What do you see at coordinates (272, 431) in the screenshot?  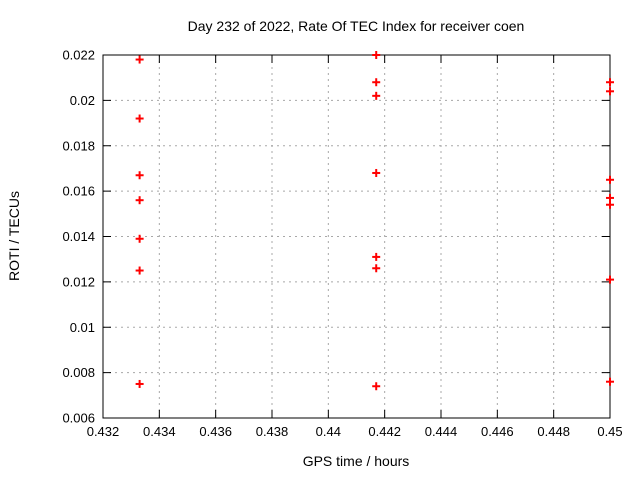 I see `x-tick-label: 0.438` at bounding box center [272, 431].